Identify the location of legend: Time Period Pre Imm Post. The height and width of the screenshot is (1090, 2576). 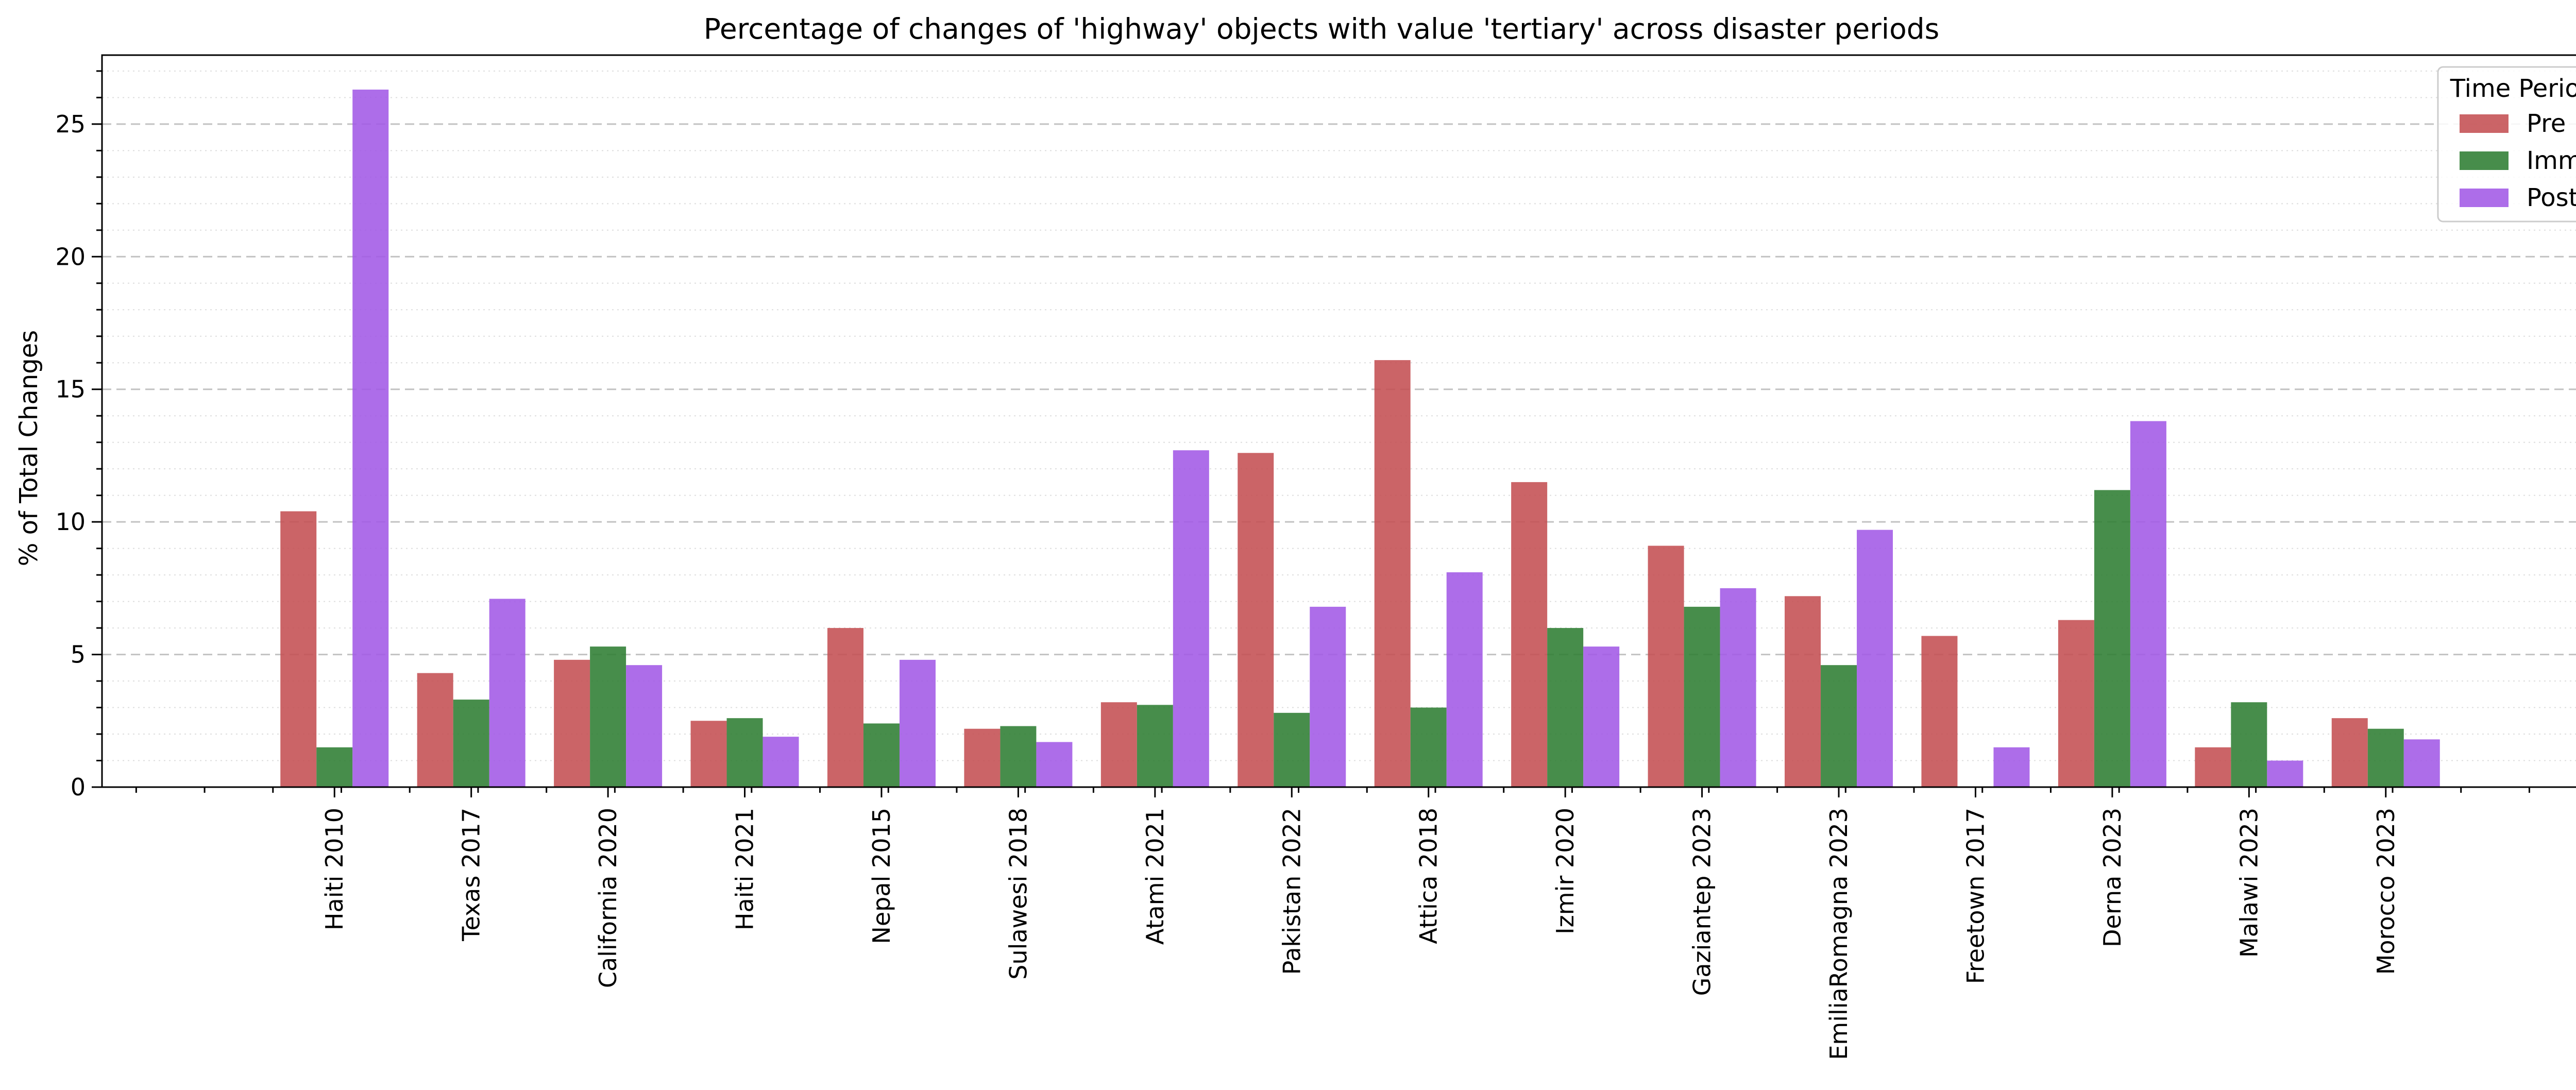
(2506, 144).